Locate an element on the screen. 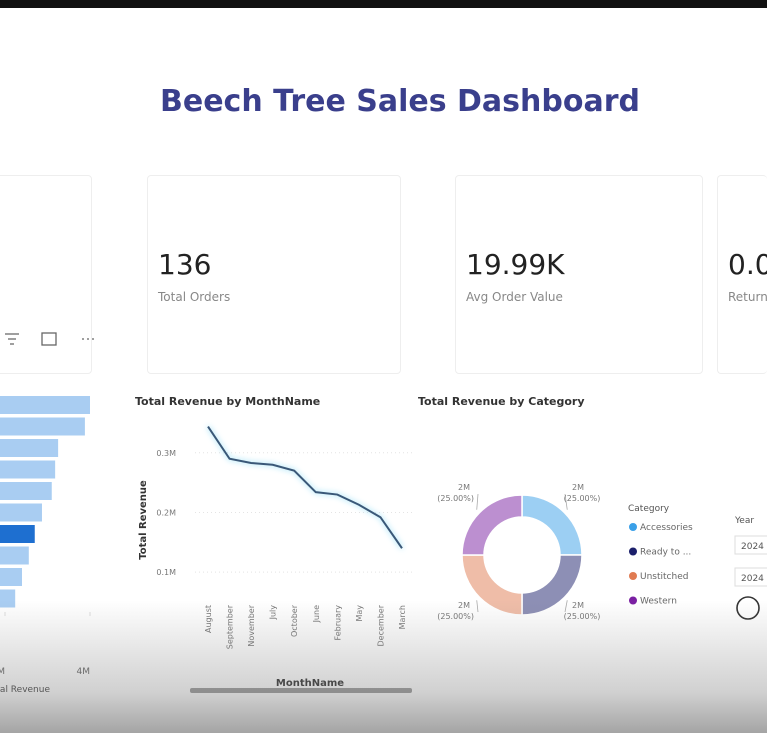 The height and width of the screenshot is (733, 767). x-axis-title: MonthName is located at coordinates (310, 683).